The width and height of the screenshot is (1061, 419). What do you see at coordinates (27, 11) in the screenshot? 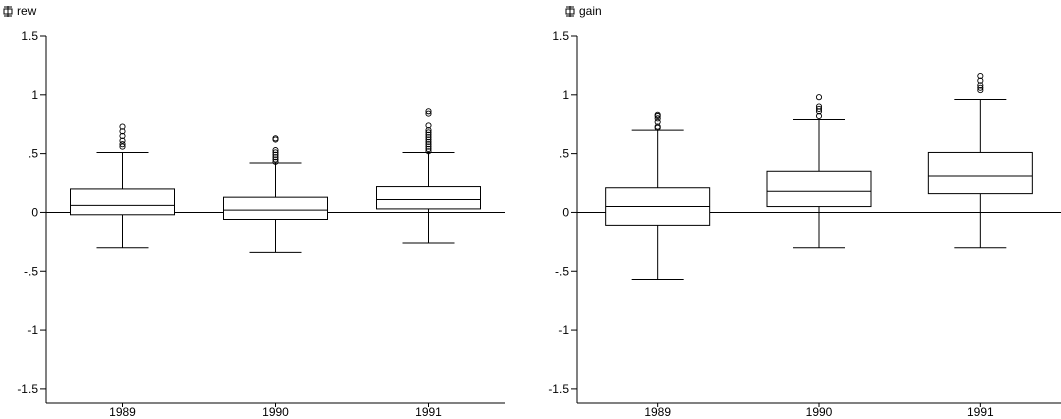
I see `chart-title: rew` at bounding box center [27, 11].